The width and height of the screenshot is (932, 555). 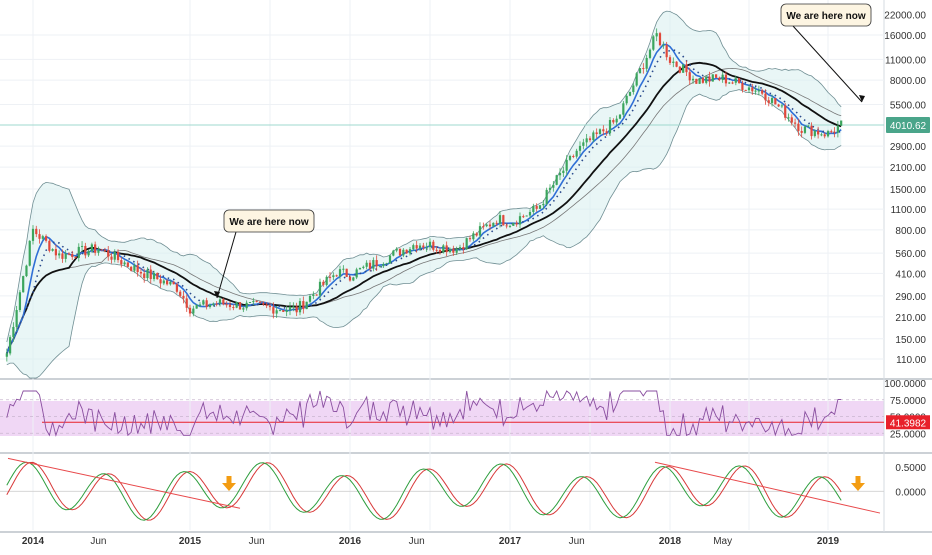 I want to click on osc-main-line, so click(x=424, y=491).